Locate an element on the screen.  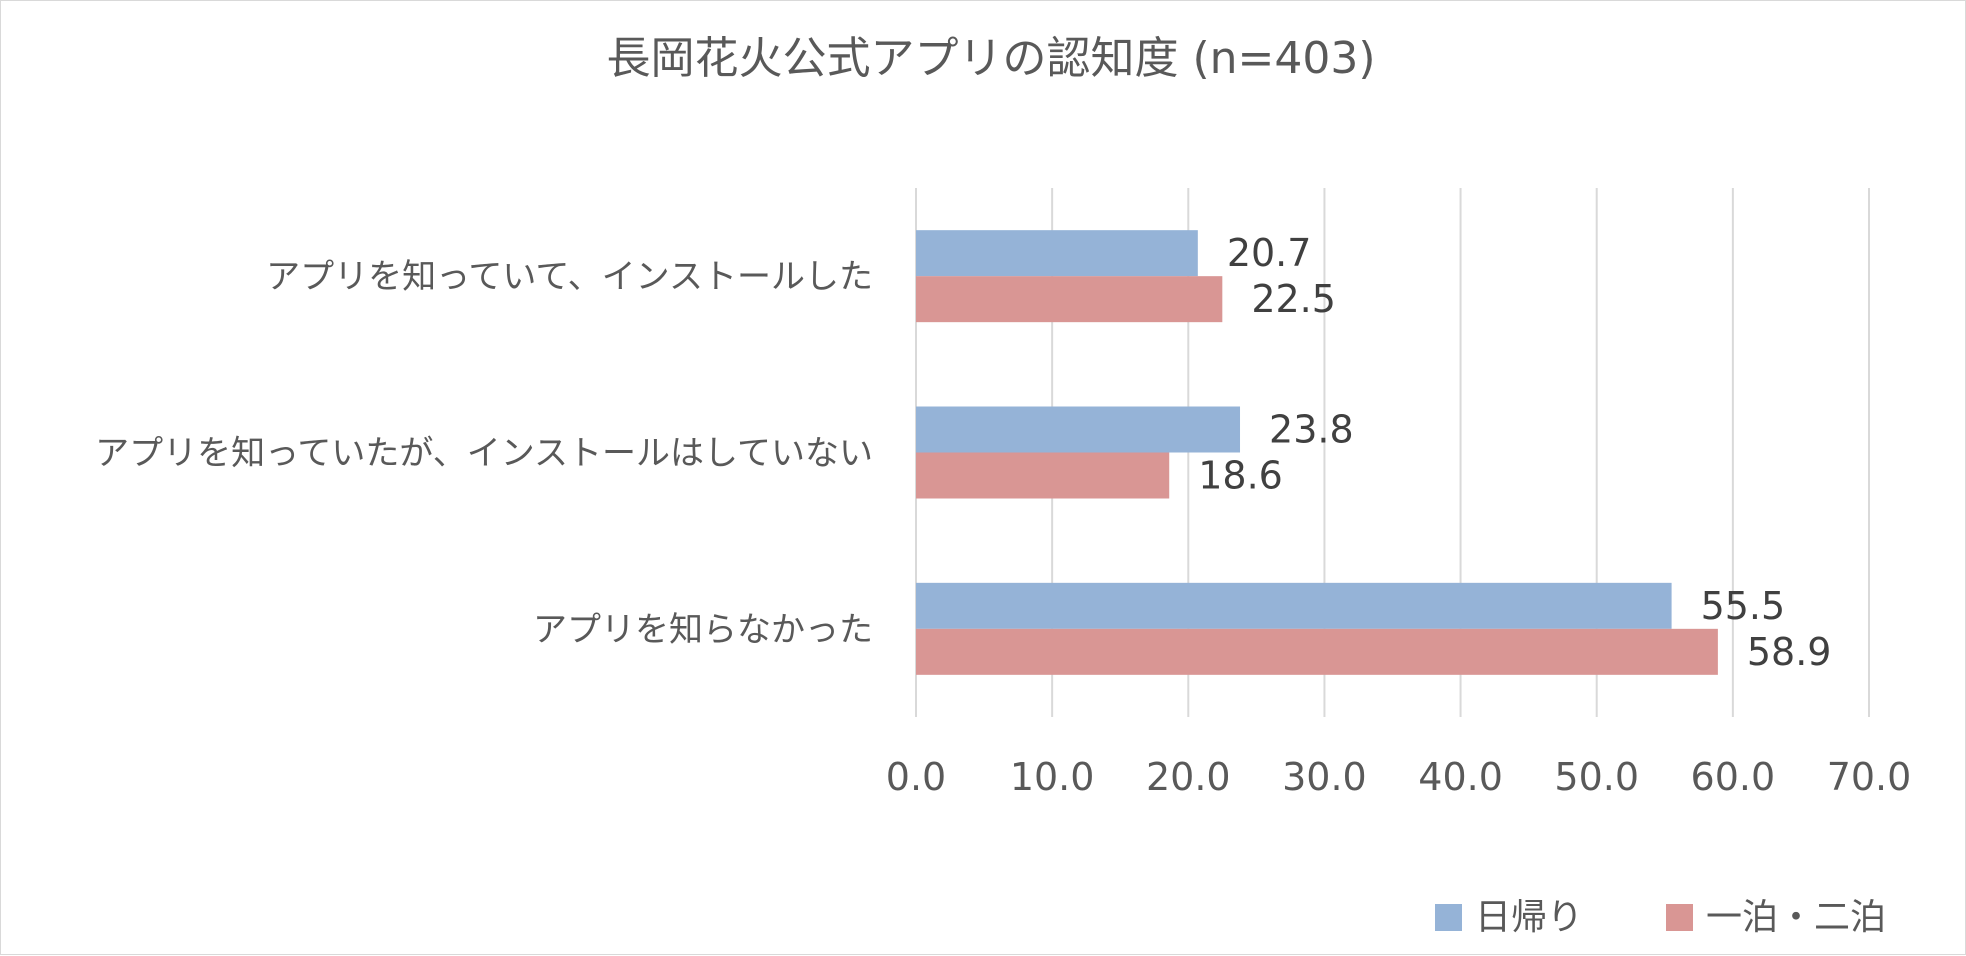
legend-label: 一泊・二泊 is located at coordinates (1796, 917).